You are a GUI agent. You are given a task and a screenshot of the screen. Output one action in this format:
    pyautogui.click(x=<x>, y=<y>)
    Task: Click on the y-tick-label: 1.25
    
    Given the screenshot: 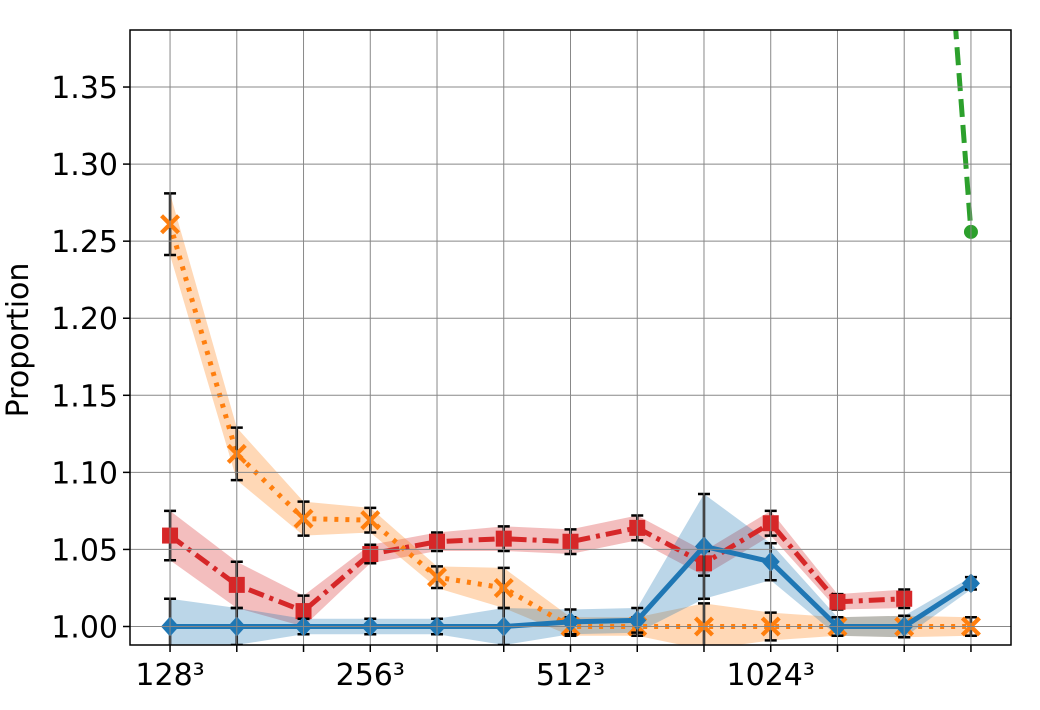 What is the action you would take?
    pyautogui.click(x=84, y=242)
    